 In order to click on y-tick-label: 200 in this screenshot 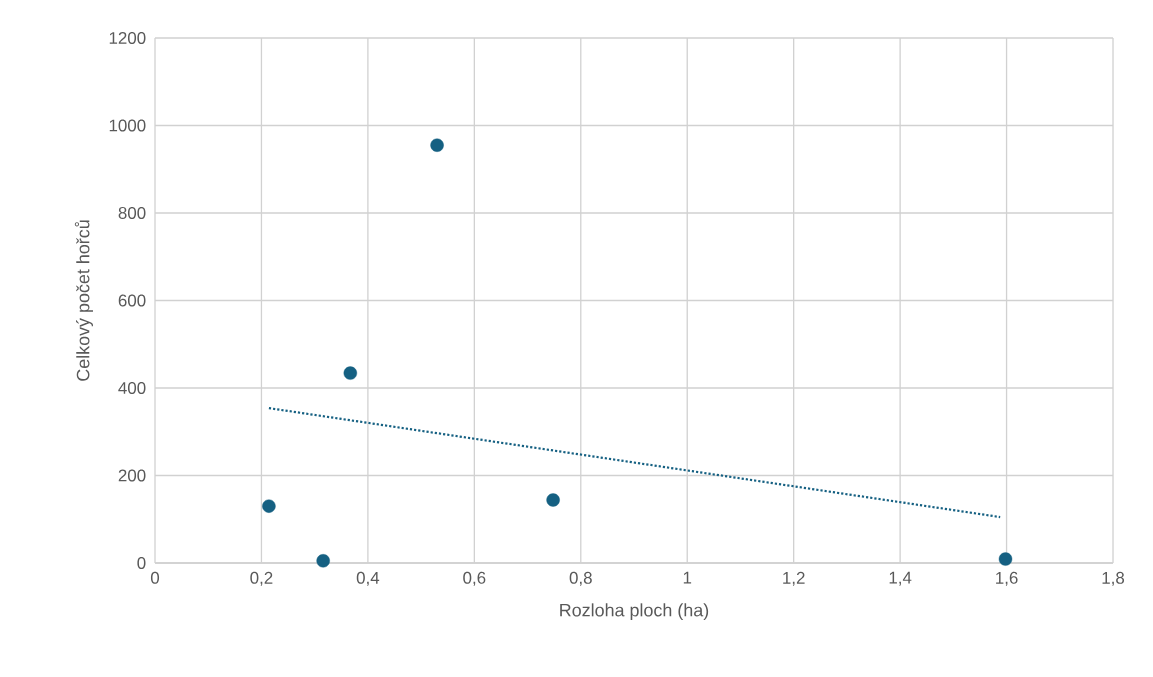, I will do `click(132, 475)`.